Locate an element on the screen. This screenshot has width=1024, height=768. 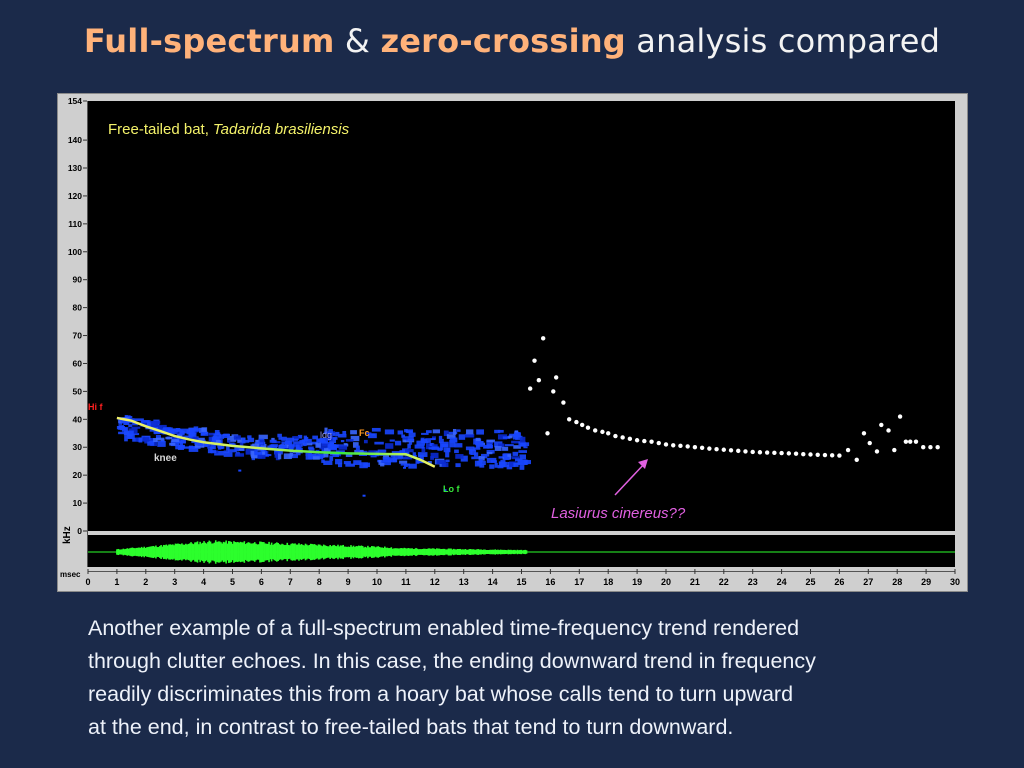
x-tick-label: 4 is located at coordinates (203, 582).